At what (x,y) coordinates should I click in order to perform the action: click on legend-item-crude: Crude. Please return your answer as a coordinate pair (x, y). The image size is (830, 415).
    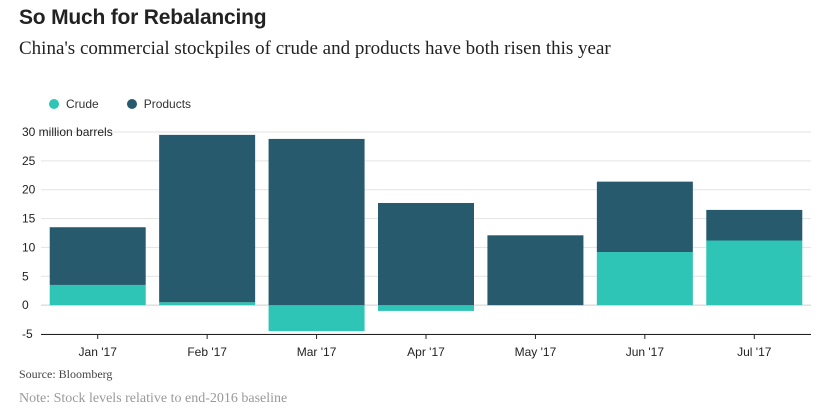
    Looking at the image, I should click on (74, 104).